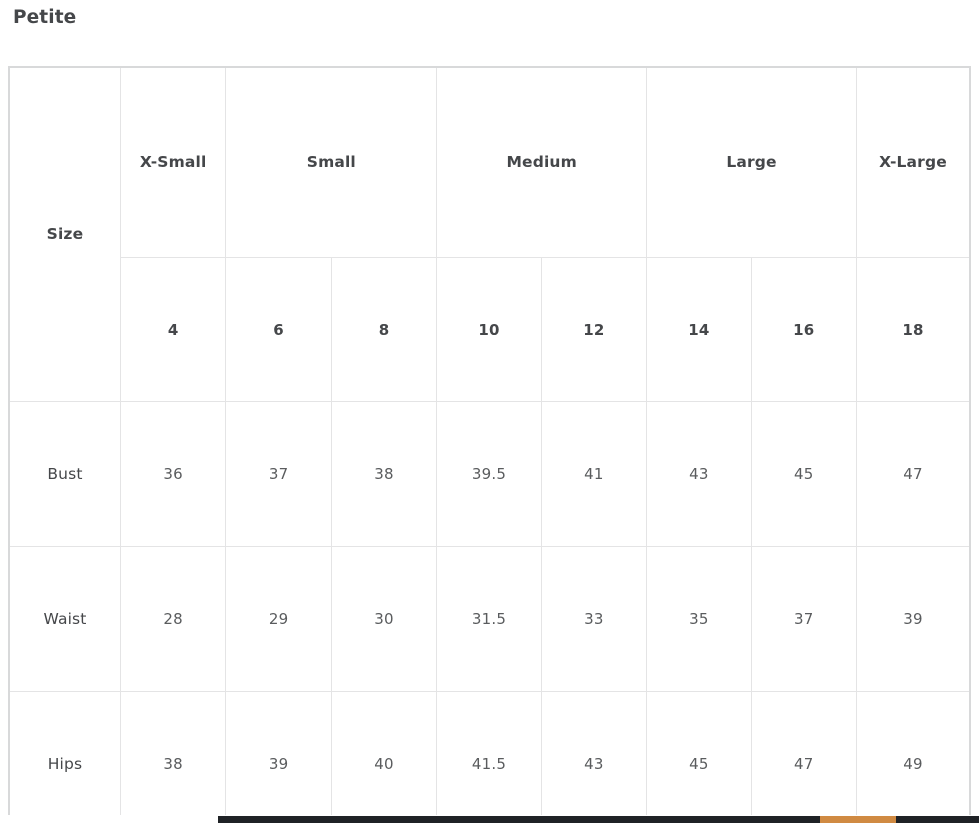 Image resolution: width=979 pixels, height=823 pixels. Describe the element at coordinates (278, 329) in the screenshot. I see `numeric-size-1: 6` at that location.